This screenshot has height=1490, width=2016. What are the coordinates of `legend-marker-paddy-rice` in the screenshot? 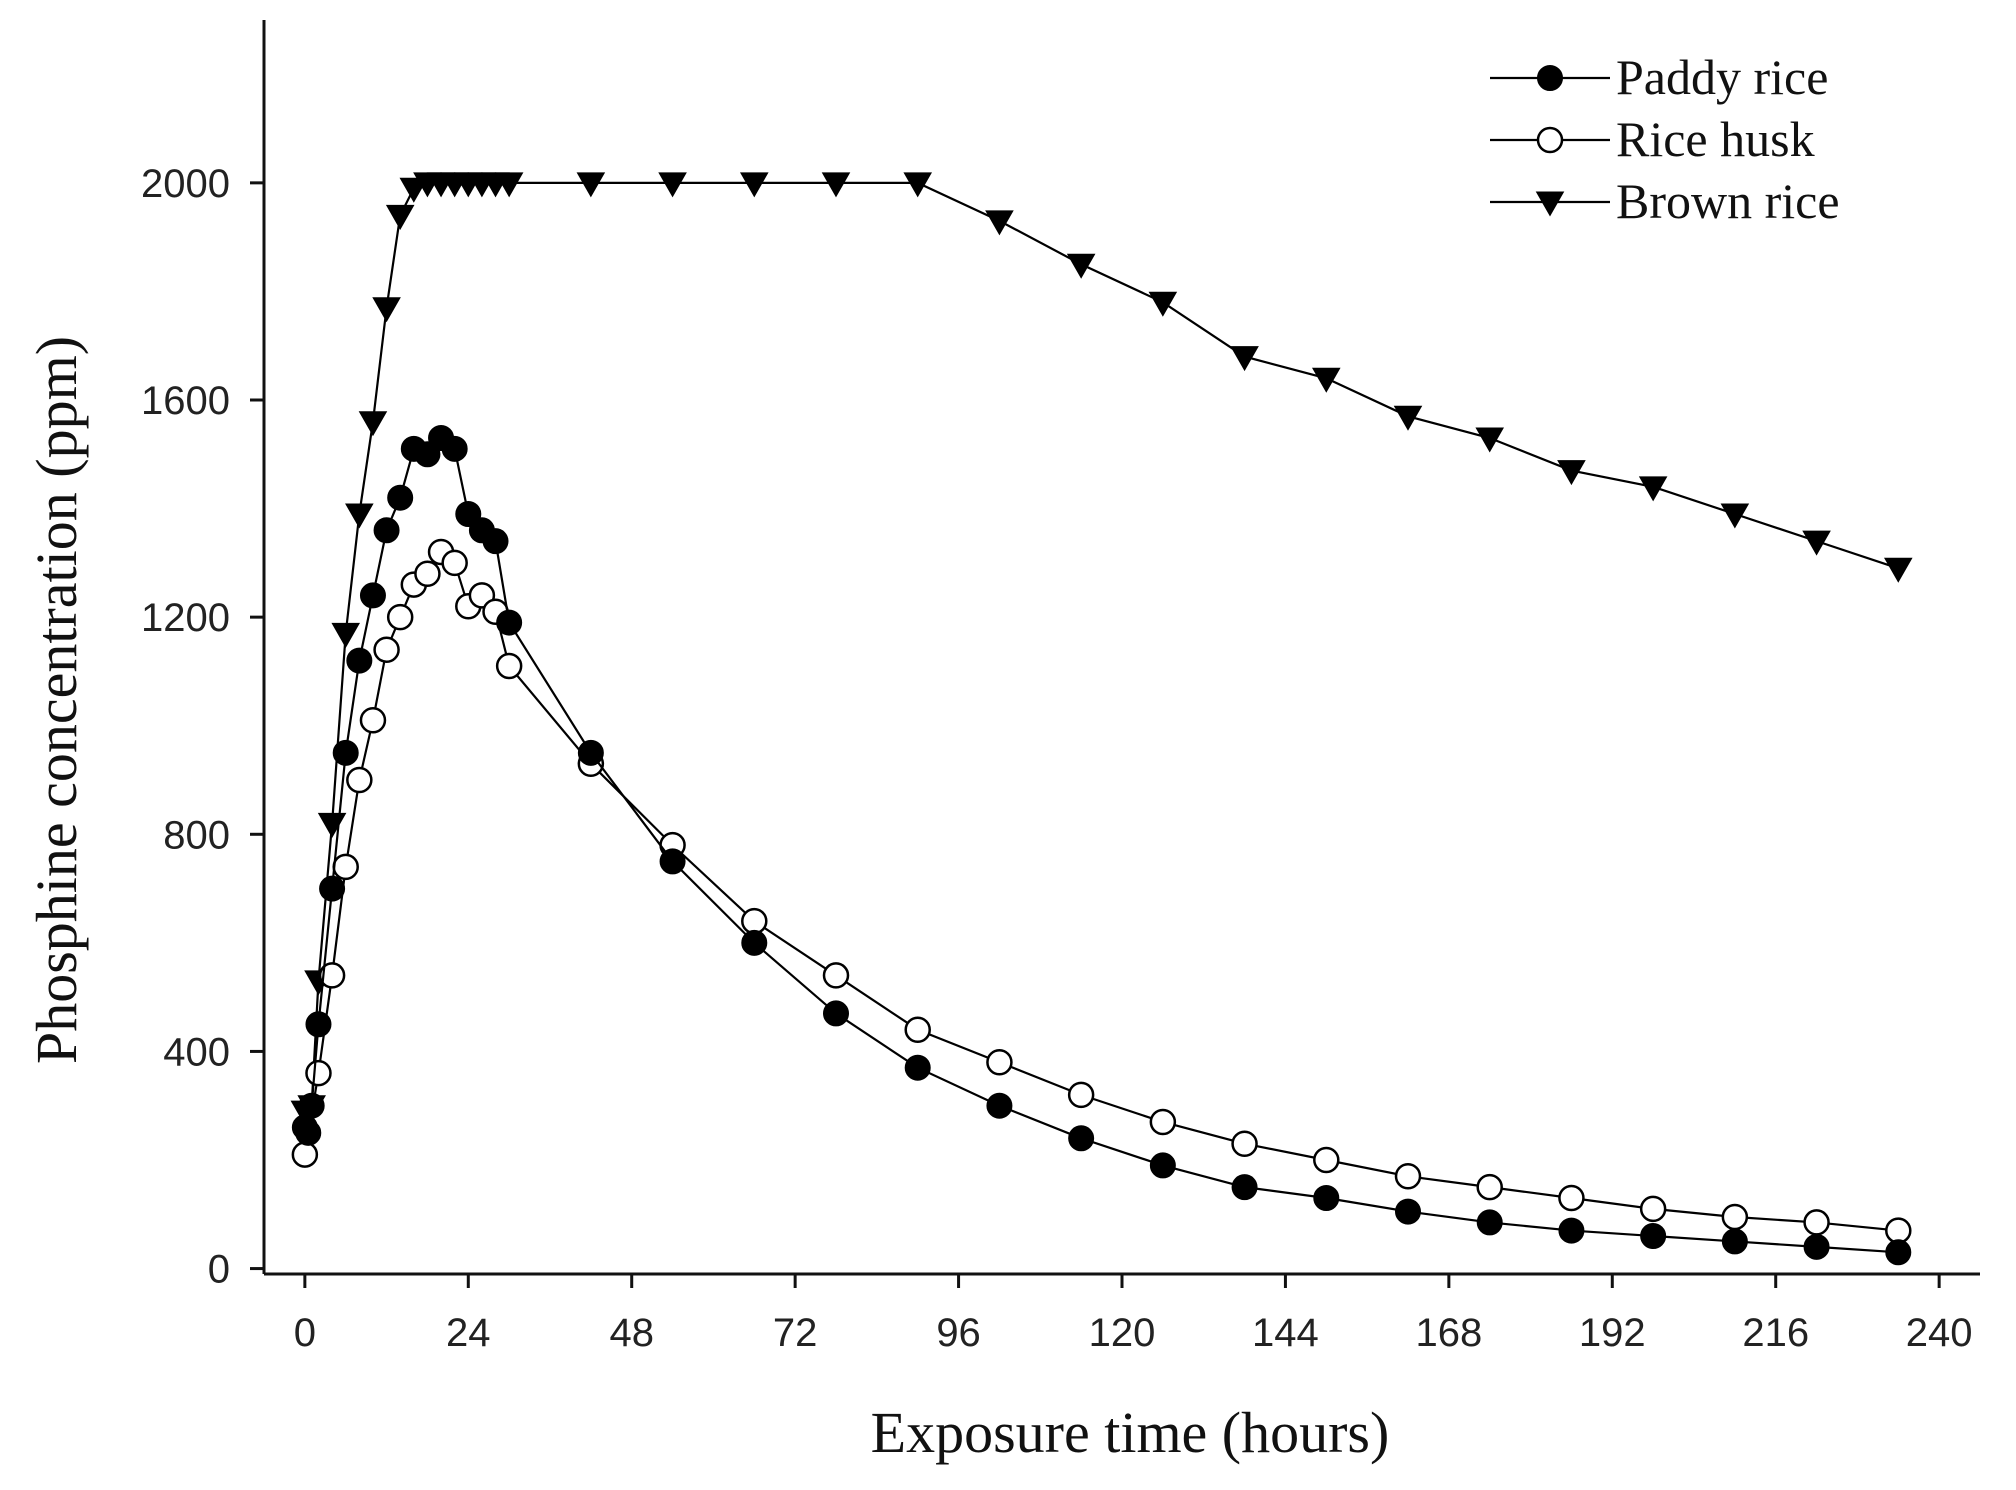 It's located at (1550, 78).